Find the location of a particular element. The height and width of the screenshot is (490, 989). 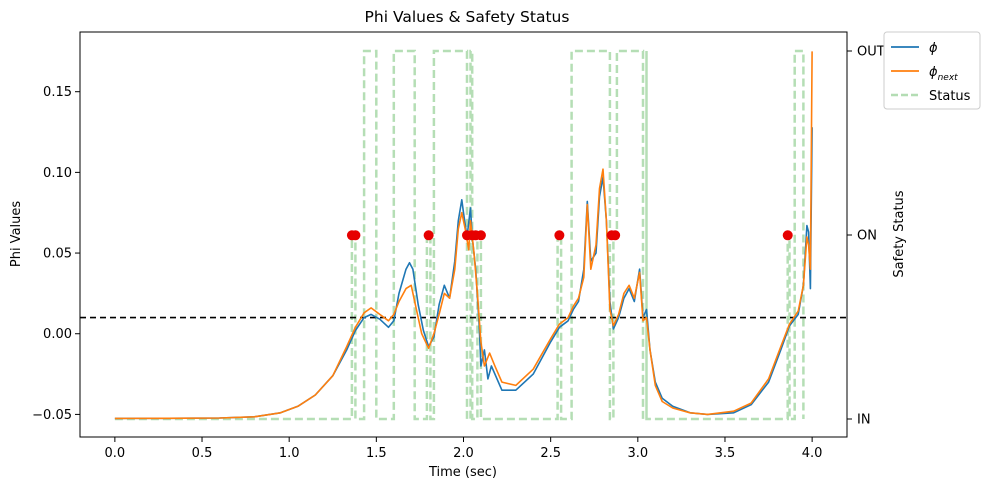

x-axis-ticks: 0.0 0.5 1.0 1.5 2.0 2.5 3.0 3.5 4.0 is located at coordinates (464, 449).